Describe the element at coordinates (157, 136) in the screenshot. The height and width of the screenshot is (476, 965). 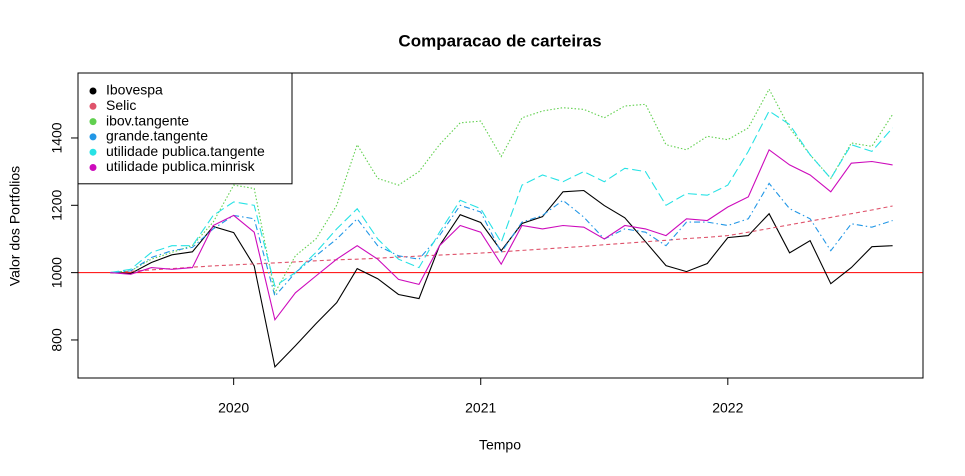
I see `legend-label: grande.tangente` at that location.